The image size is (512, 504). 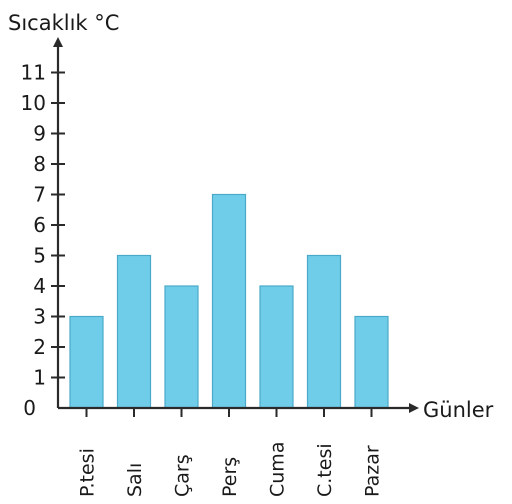 I want to click on x-category-label: Salı, so click(x=135, y=480).